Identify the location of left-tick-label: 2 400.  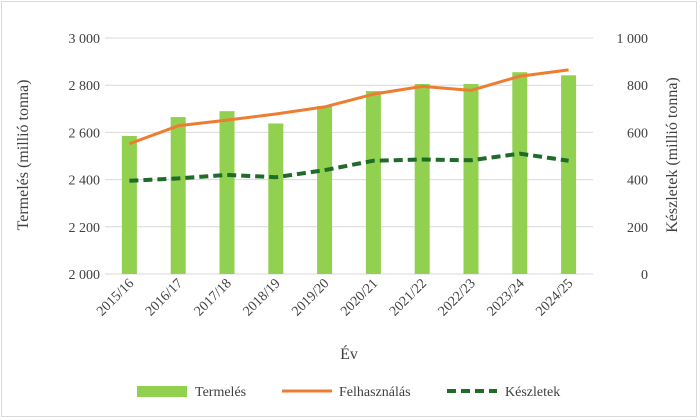
(85, 181).